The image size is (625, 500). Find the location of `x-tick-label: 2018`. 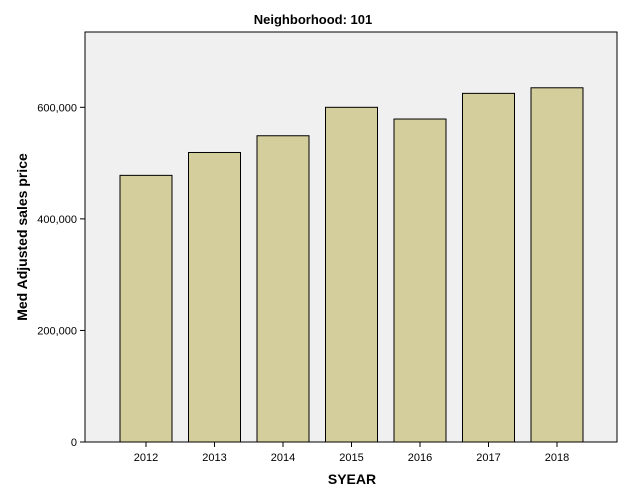

x-tick-label: 2018 is located at coordinates (557, 458).